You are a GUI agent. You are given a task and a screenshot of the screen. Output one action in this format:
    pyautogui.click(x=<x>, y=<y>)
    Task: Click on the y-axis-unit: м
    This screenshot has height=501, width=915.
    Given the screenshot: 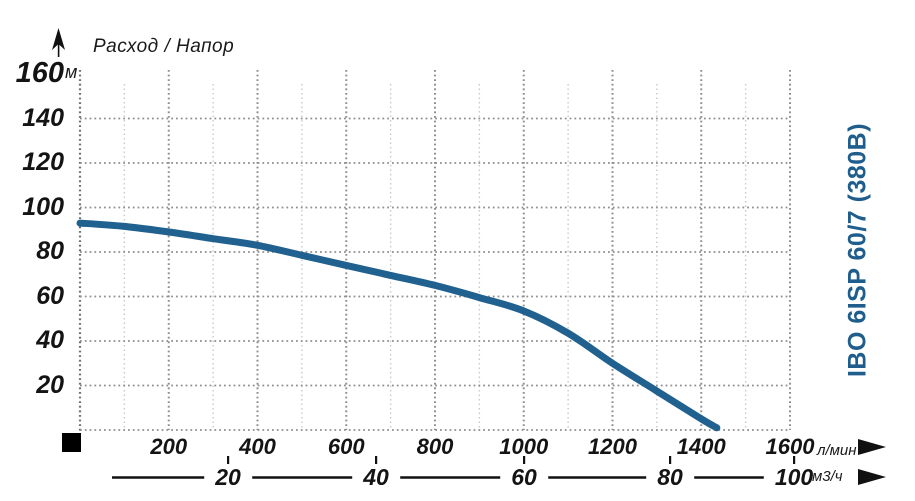 What is the action you would take?
    pyautogui.click(x=71, y=72)
    